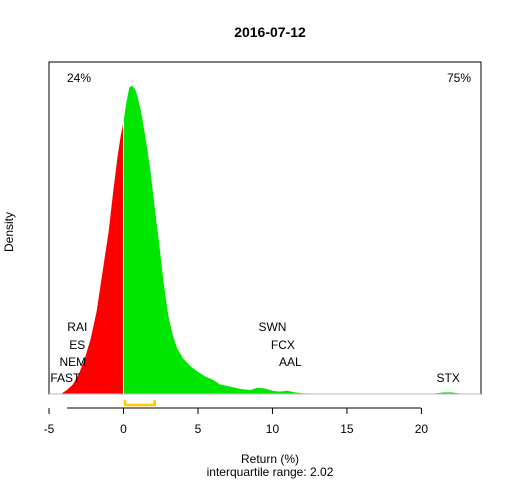  Describe the element at coordinates (77, 327) in the screenshot. I see `ticker-label: RAI` at that location.